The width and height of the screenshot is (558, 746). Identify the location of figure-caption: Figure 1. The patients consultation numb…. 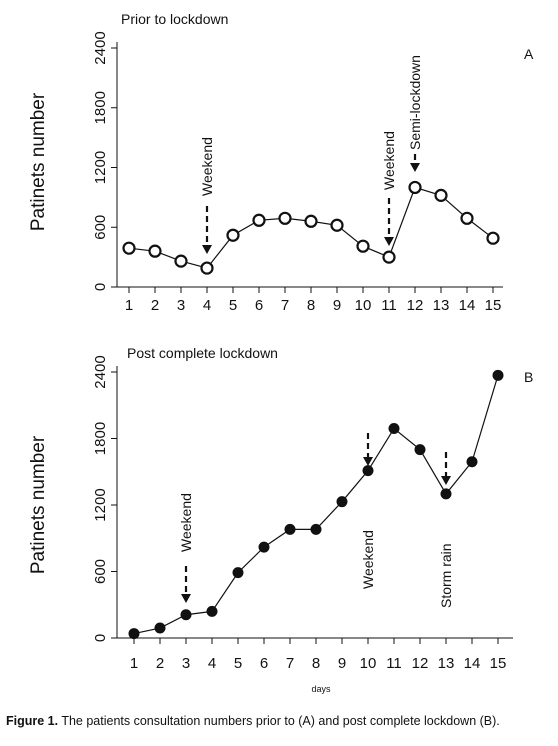
(280, 721).